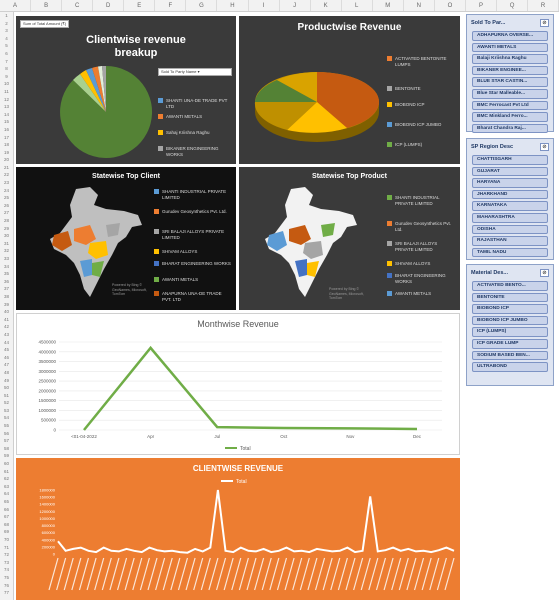  Describe the element at coordinates (6, 296) in the screenshot. I see `row-header-cell: 38` at that location.